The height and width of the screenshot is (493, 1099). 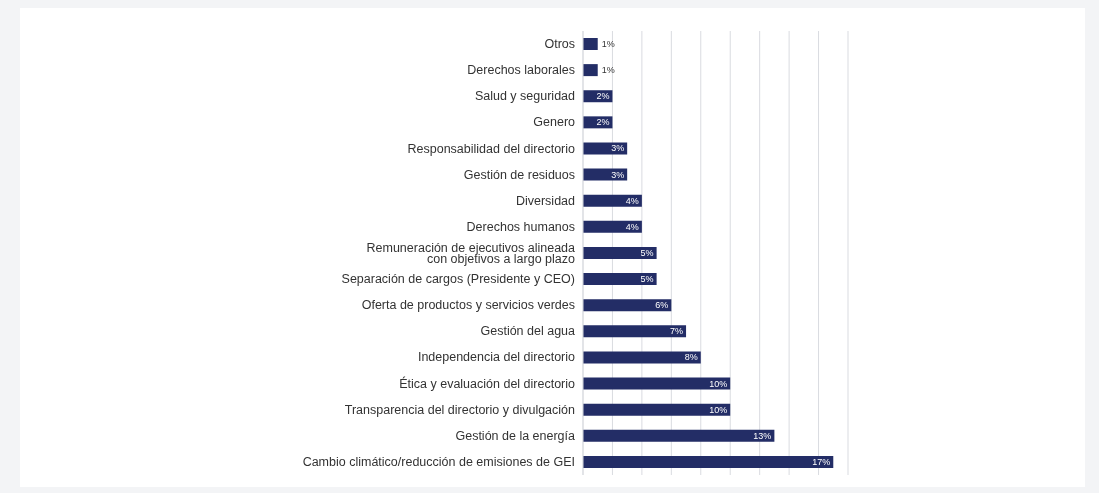 I want to click on data-label: 13%, so click(x=762, y=435).